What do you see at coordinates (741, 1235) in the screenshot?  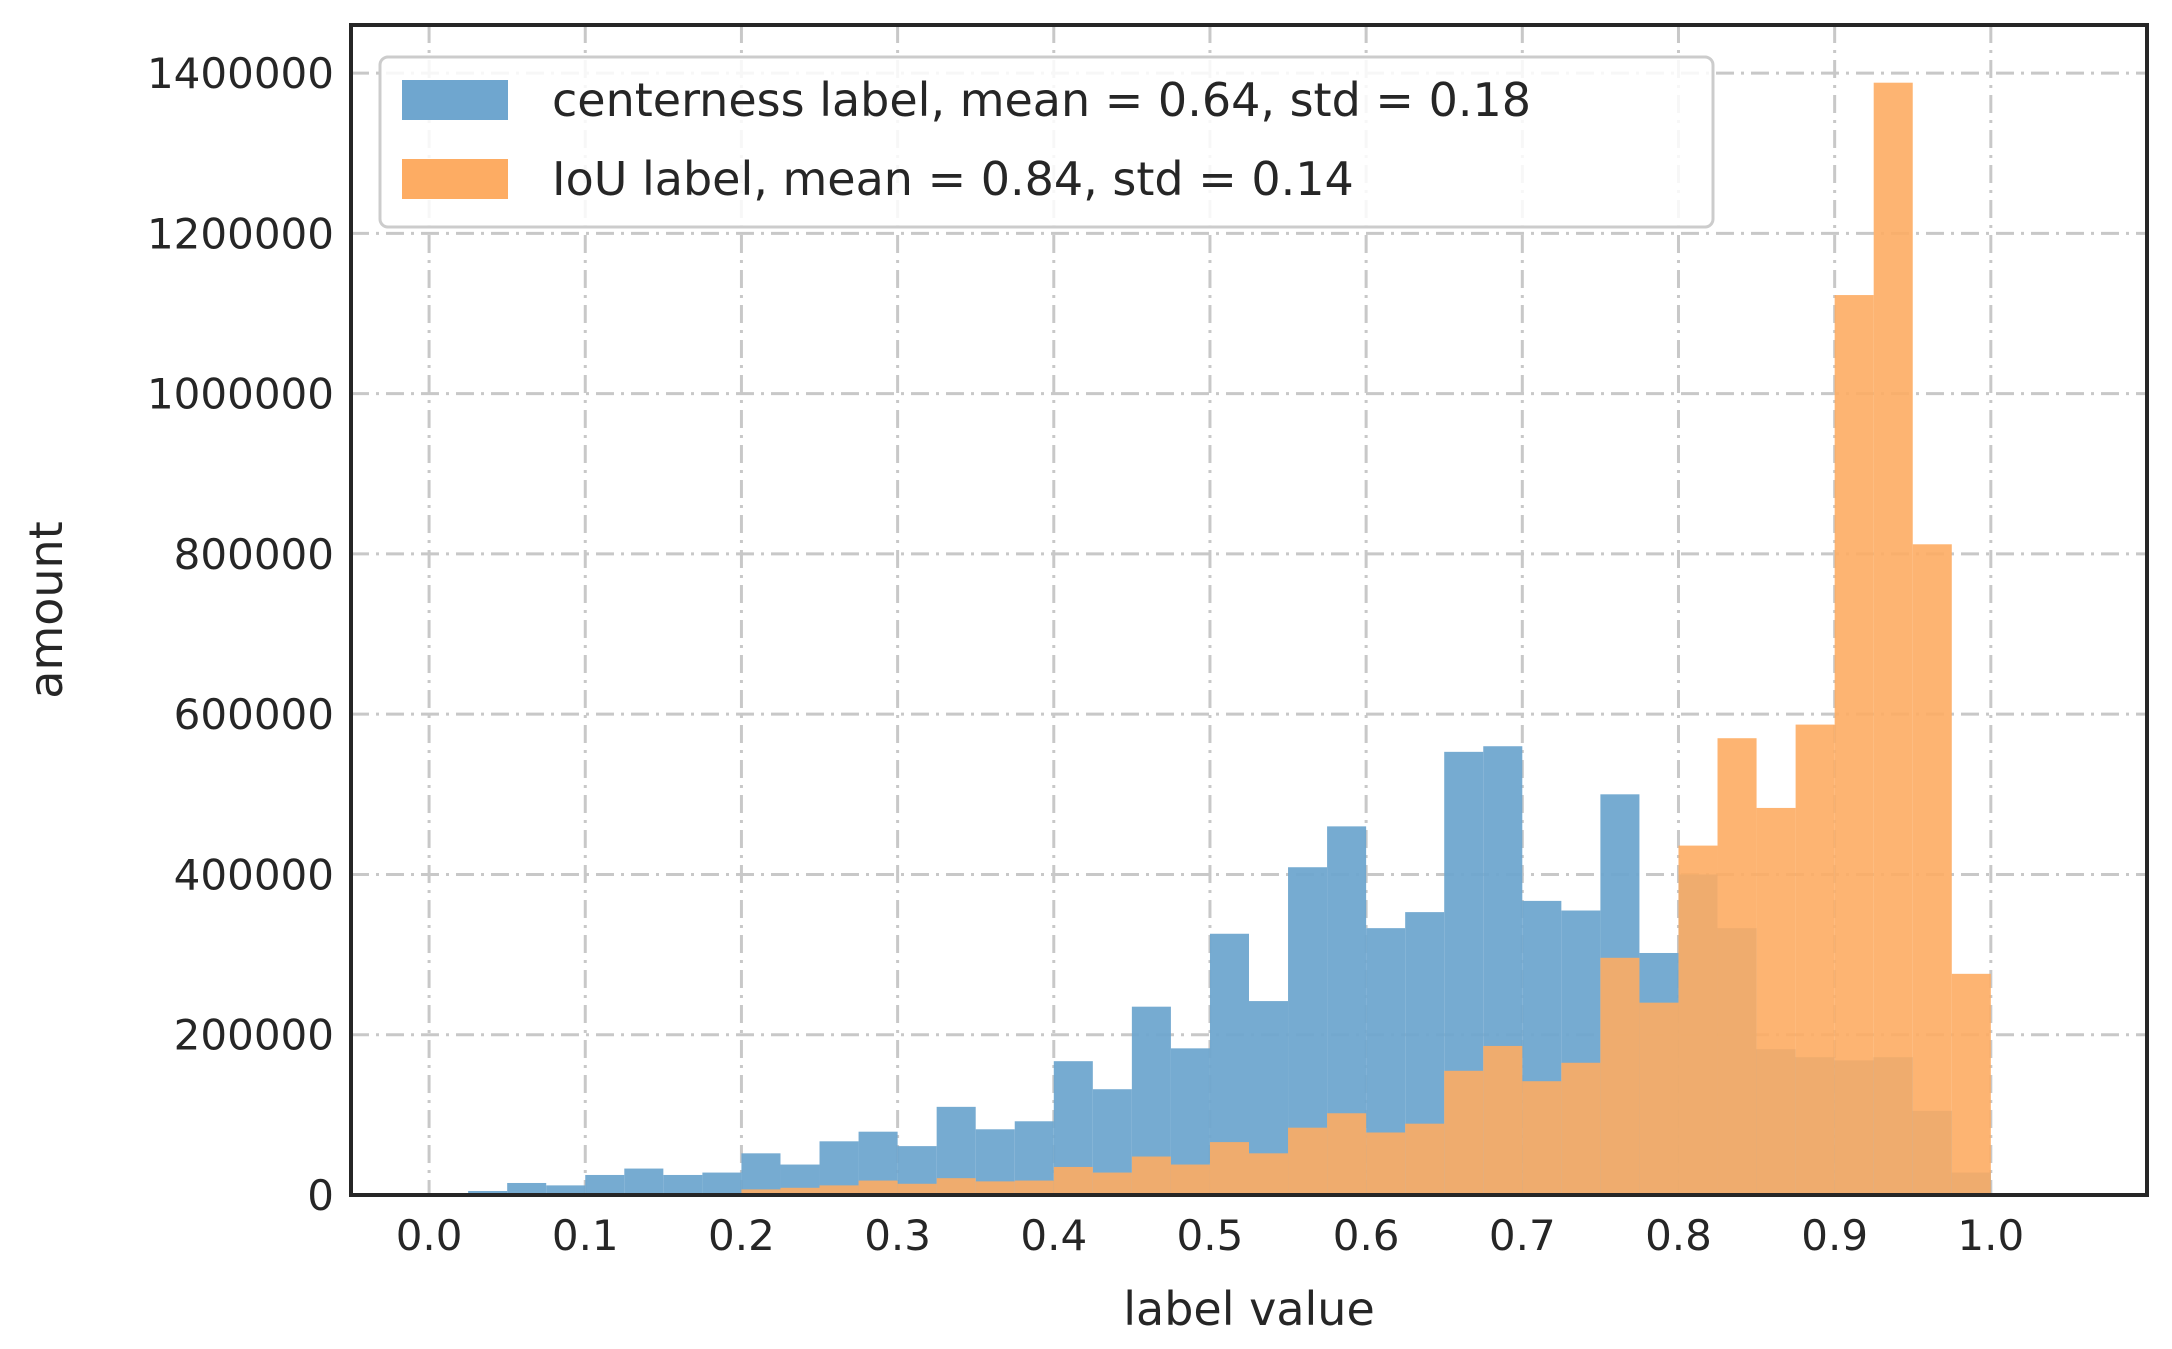 I see `x-tick-label: 0.2` at bounding box center [741, 1235].